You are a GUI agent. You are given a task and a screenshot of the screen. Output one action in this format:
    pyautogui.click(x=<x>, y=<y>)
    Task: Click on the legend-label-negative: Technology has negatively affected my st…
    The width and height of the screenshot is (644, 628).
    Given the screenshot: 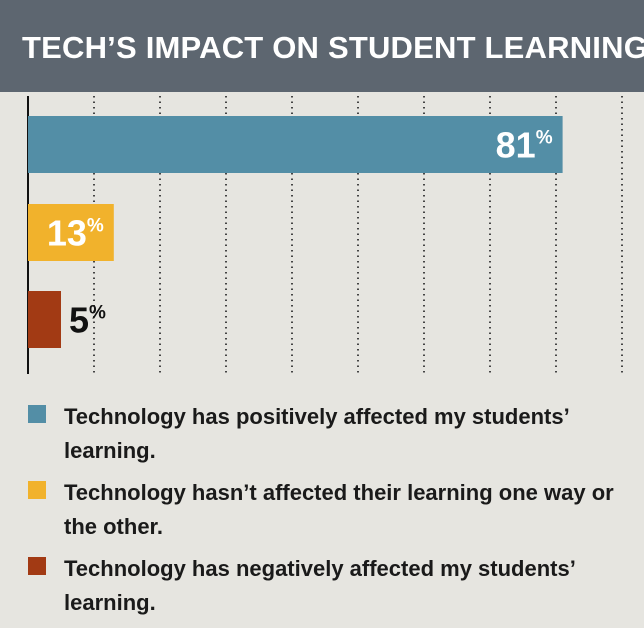 What is the action you would take?
    pyautogui.click(x=319, y=585)
    